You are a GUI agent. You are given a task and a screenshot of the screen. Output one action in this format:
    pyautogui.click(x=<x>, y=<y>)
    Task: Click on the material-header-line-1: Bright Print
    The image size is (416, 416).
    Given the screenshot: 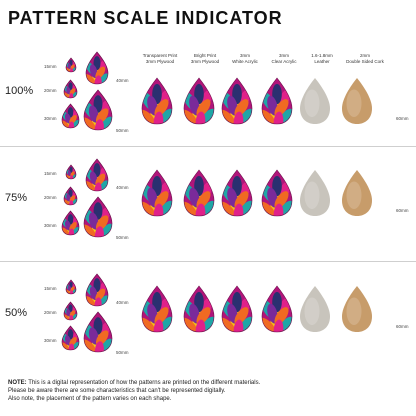 What is the action you would take?
    pyautogui.click(x=205, y=55)
    